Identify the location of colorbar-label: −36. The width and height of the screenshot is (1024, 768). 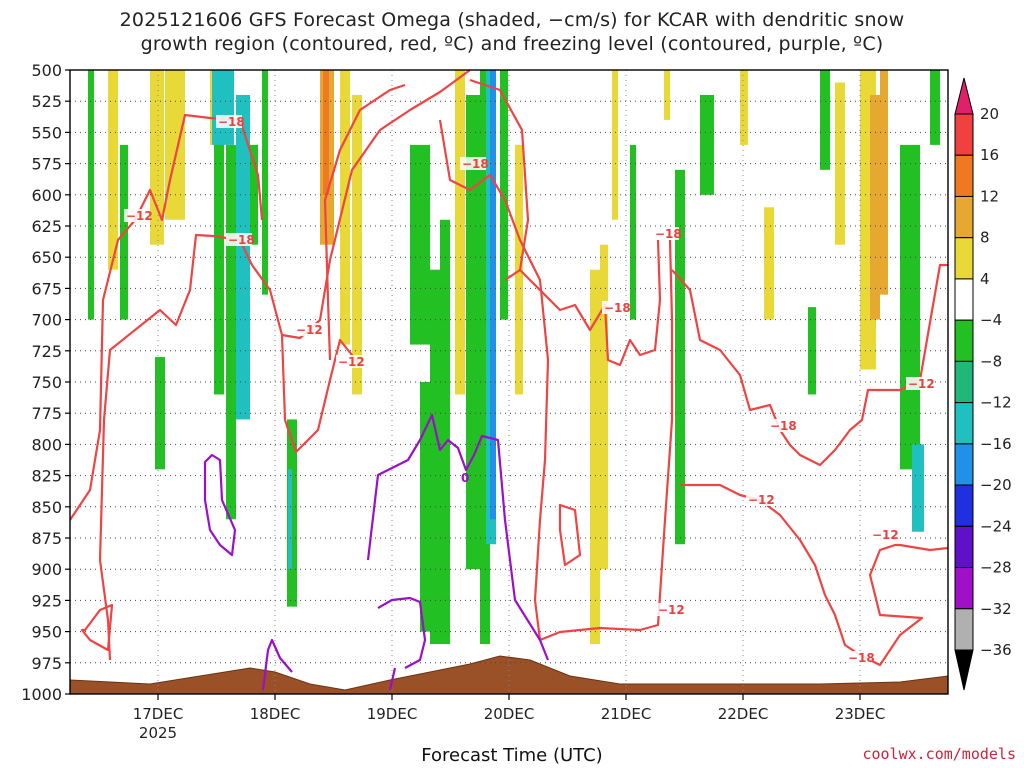
(996, 650).